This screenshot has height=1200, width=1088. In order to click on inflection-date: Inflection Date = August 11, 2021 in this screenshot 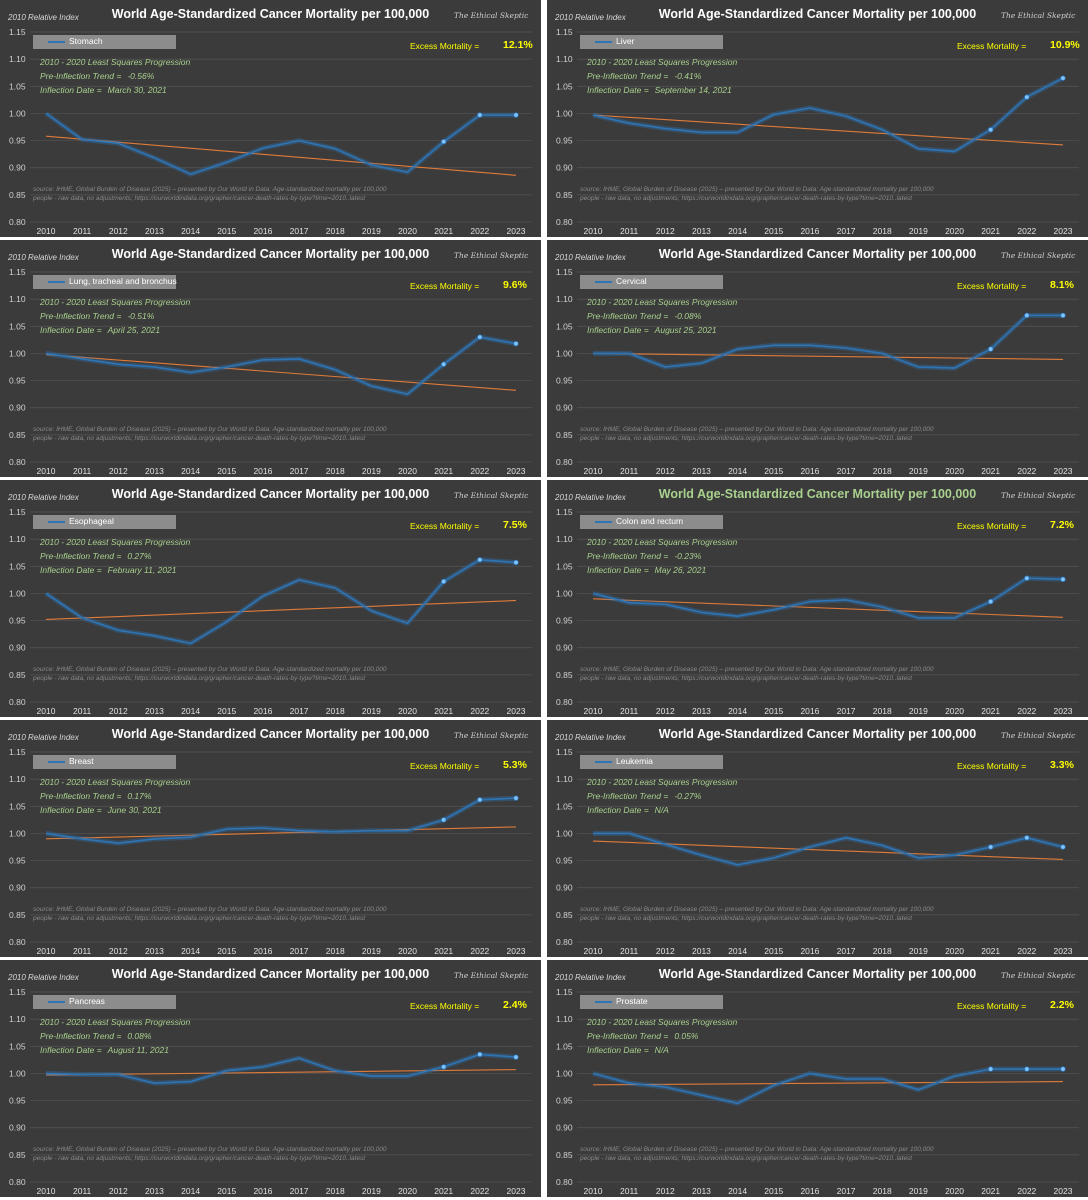, I will do `click(104, 1050)`.